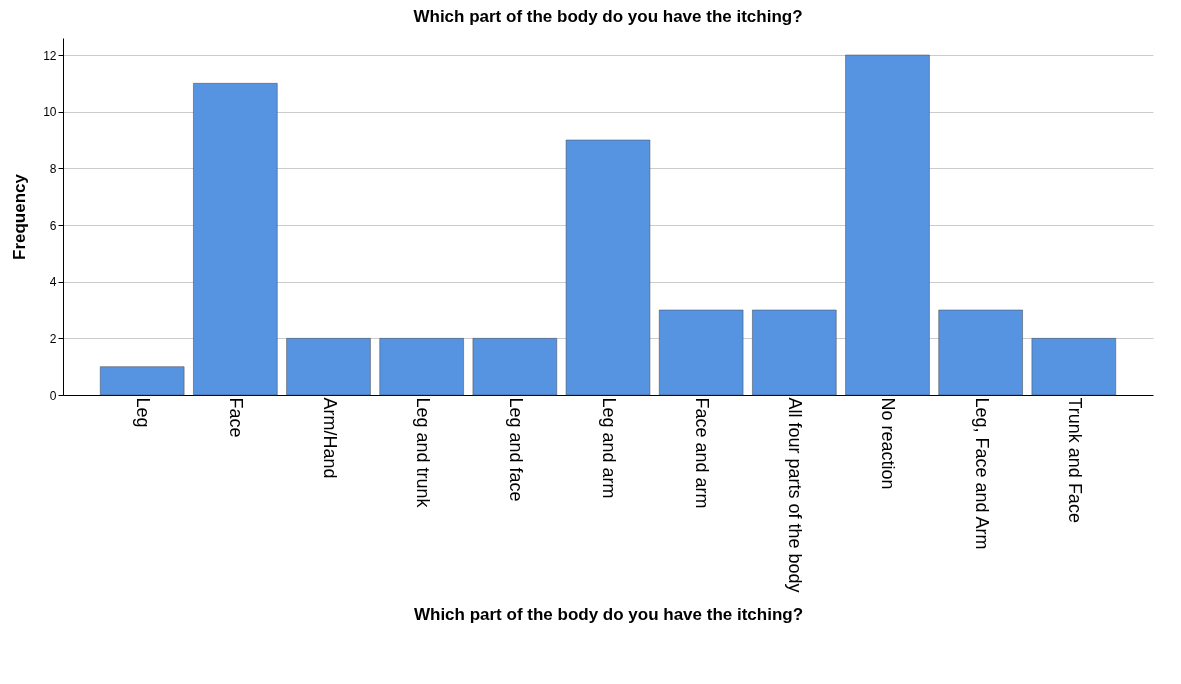 The height and width of the screenshot is (684, 1181). What do you see at coordinates (329, 438) in the screenshot?
I see `x-tick-label: Arm/Hand` at bounding box center [329, 438].